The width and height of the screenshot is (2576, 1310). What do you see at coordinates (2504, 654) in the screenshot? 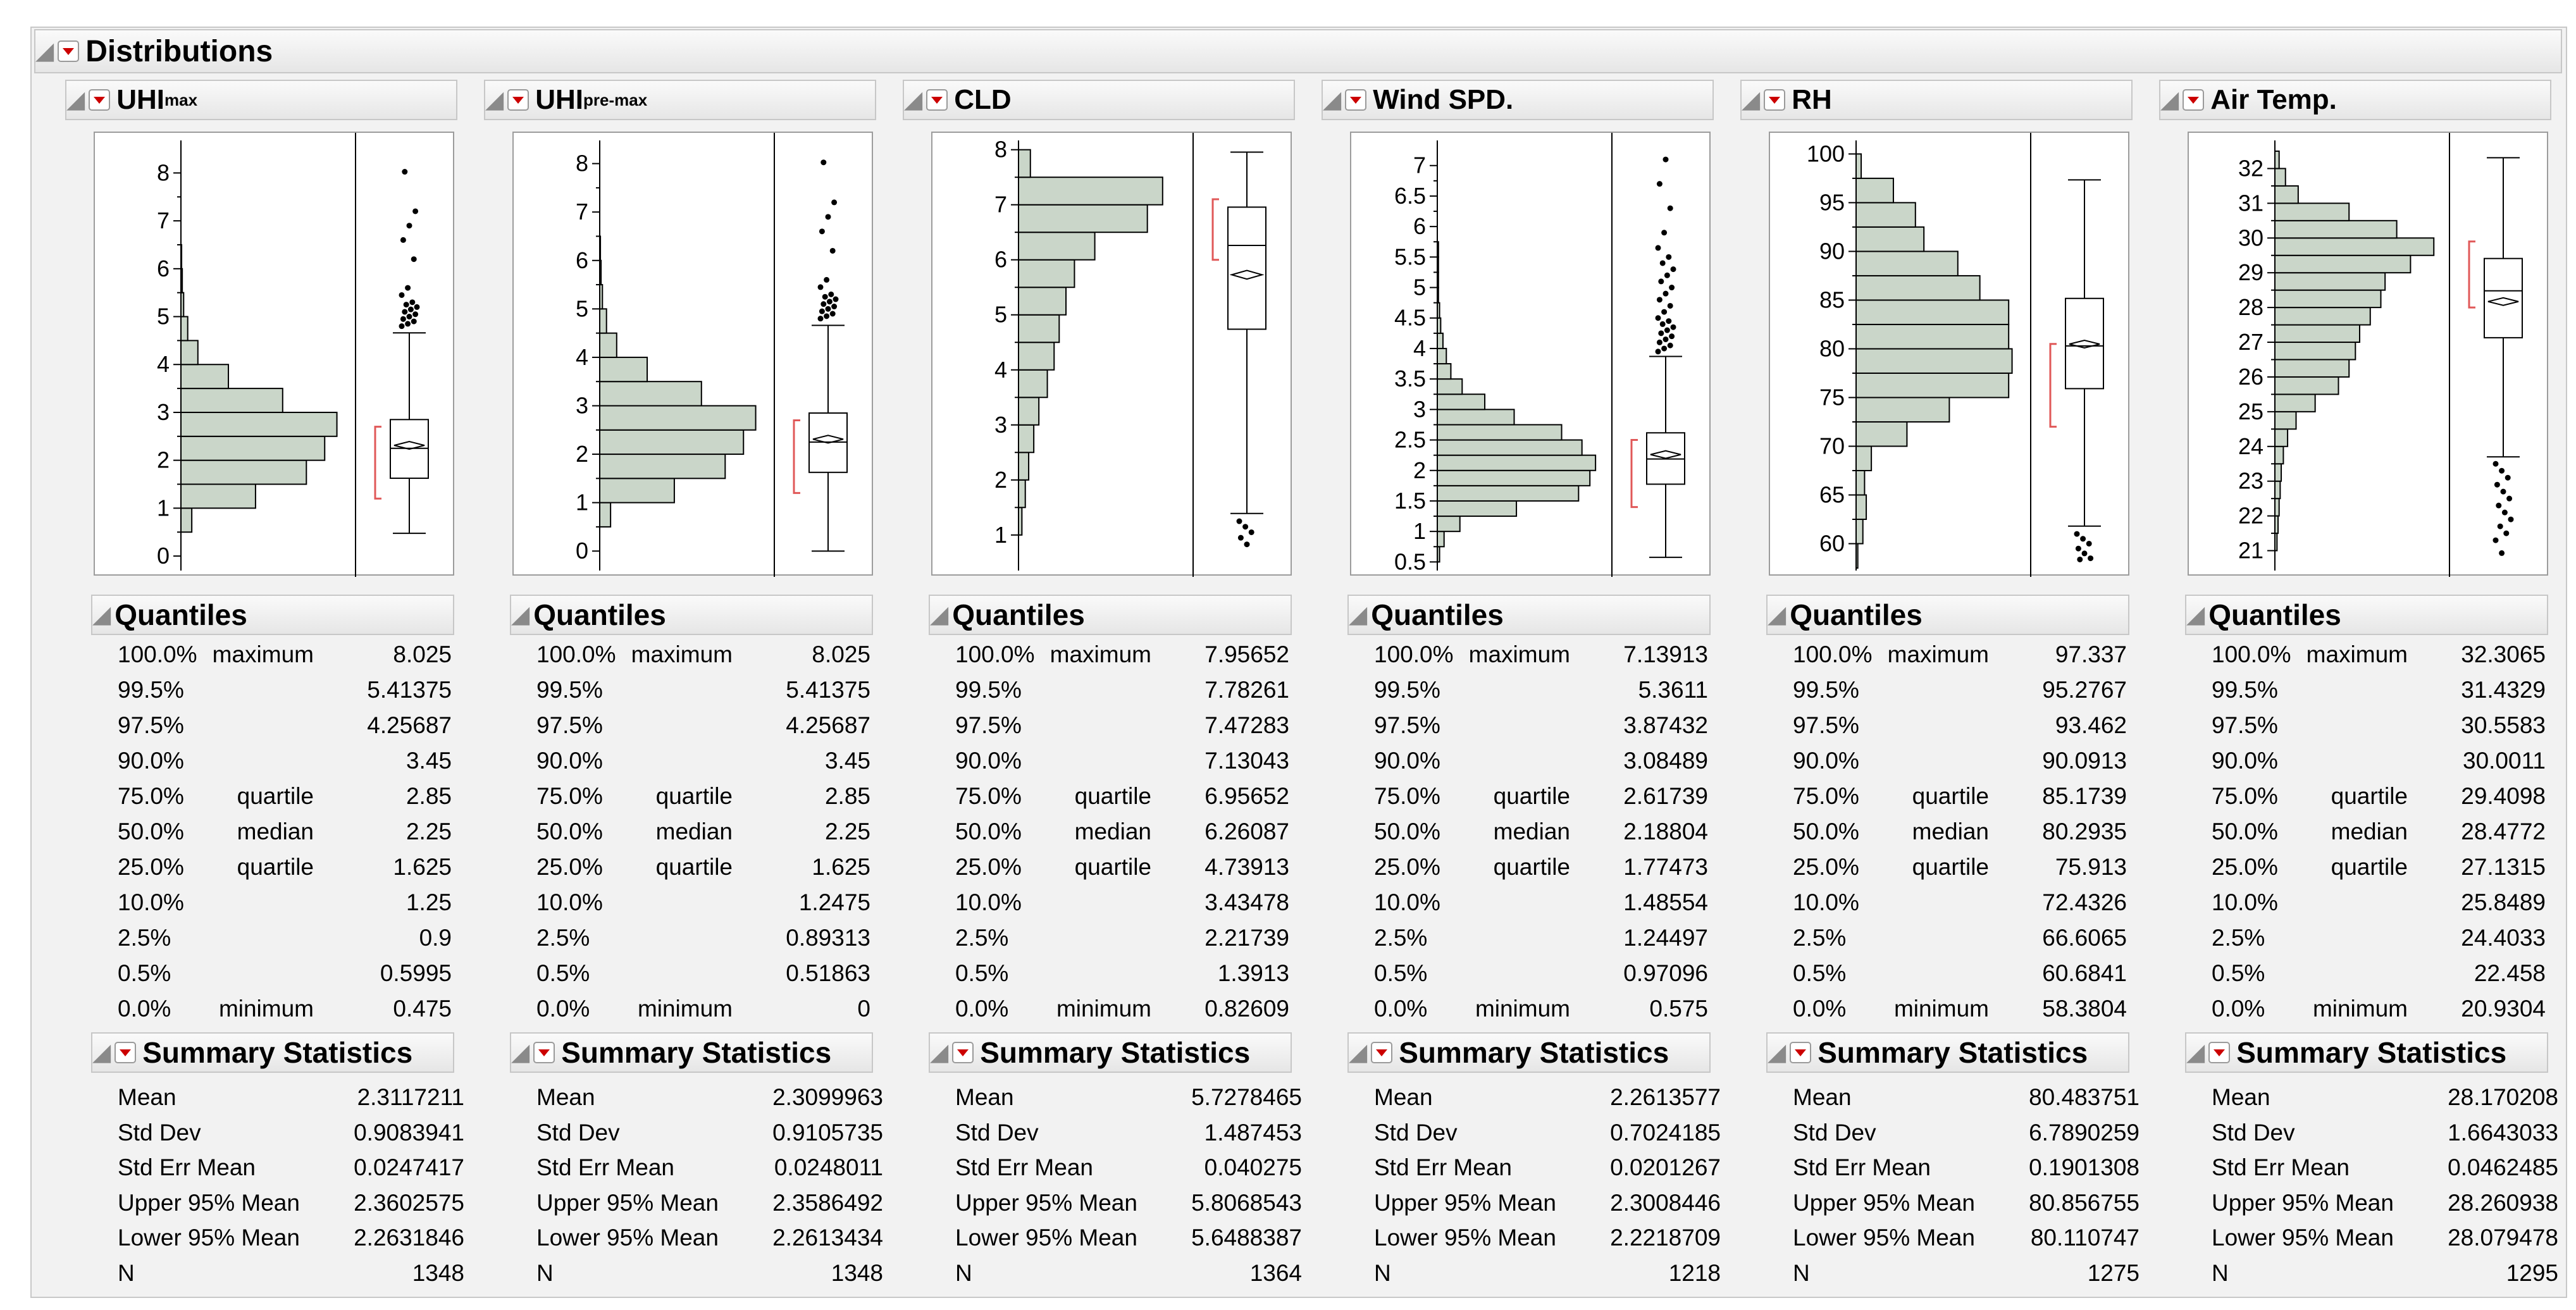
I see `quantile-value: 32.3065` at bounding box center [2504, 654].